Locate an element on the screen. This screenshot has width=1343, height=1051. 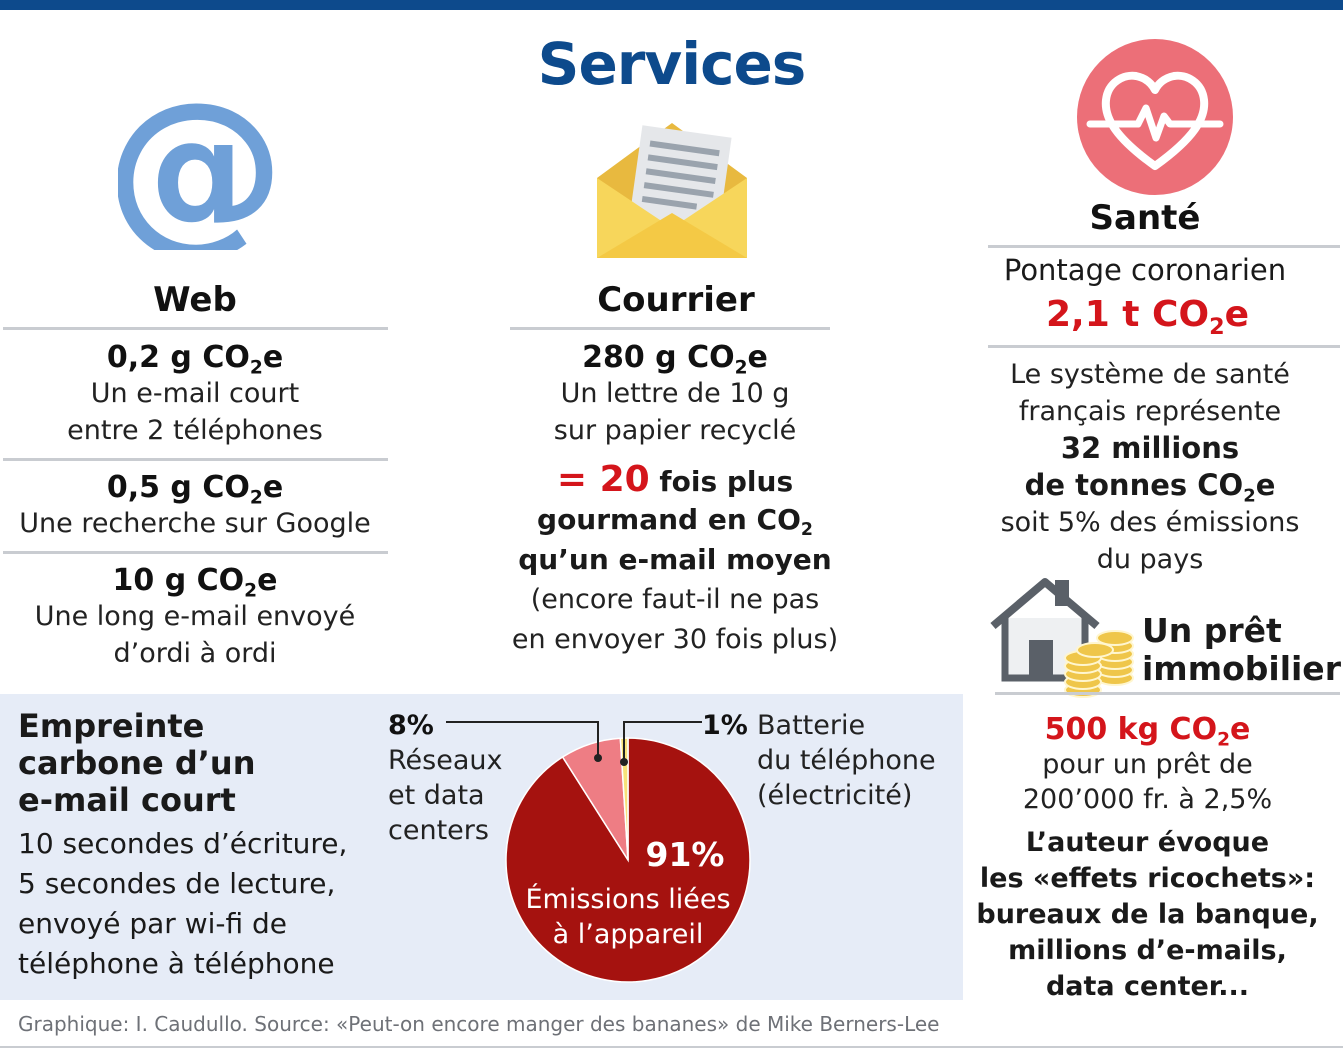
courrier-compare-number: = 20 is located at coordinates (603, 479).